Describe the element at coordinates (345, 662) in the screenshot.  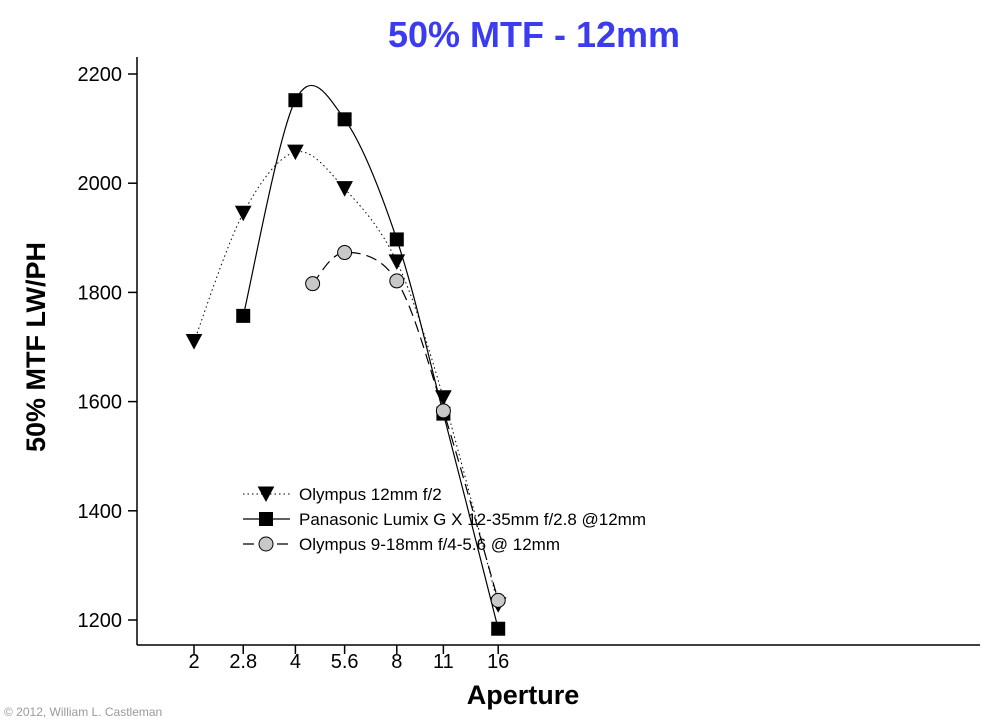
I see `x-tick-label: 5.6` at that location.